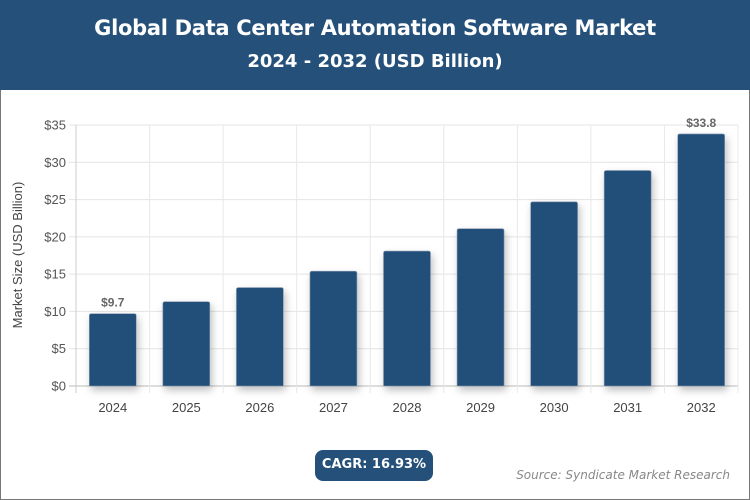  Describe the element at coordinates (55, 236) in the screenshot. I see `y-tick-label: $20` at that location.